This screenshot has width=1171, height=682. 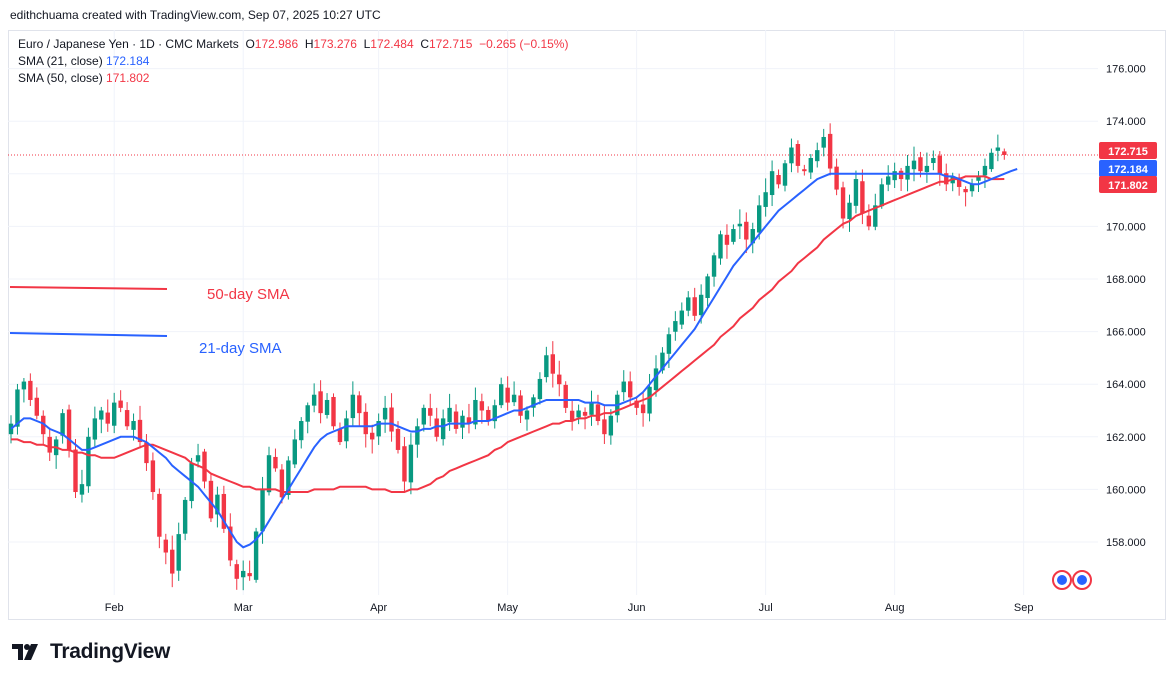 I want to click on sma50-label: SMA (50, close), so click(x=60, y=78).